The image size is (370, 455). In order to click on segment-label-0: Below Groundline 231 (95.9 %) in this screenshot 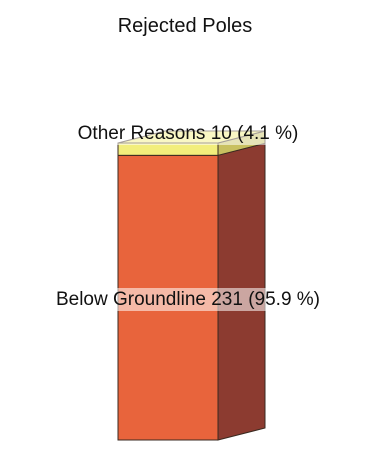, I will do `click(188, 299)`.